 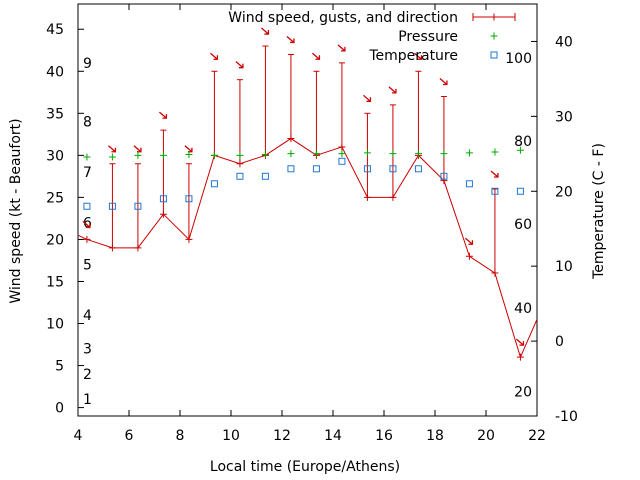 What do you see at coordinates (494, 36) in the screenshot?
I see `legend-swatch-pressure` at bounding box center [494, 36].